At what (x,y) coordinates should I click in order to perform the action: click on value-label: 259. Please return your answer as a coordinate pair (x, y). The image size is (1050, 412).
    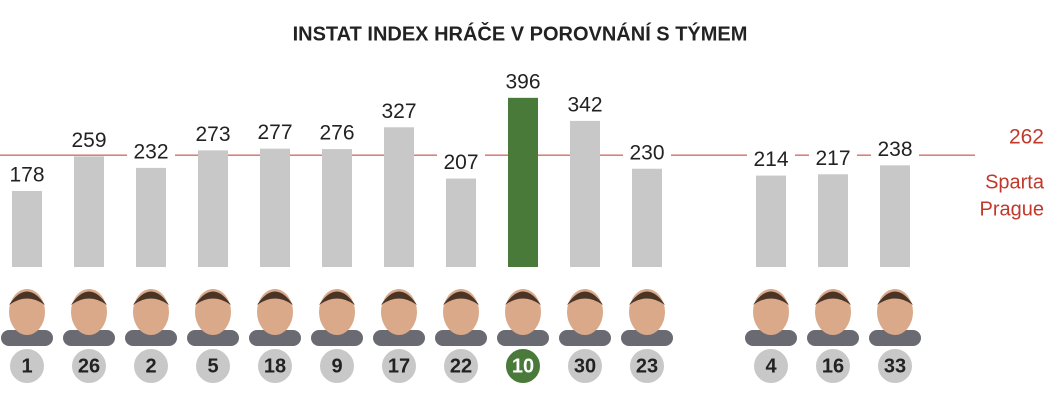
    Looking at the image, I should click on (88, 140).